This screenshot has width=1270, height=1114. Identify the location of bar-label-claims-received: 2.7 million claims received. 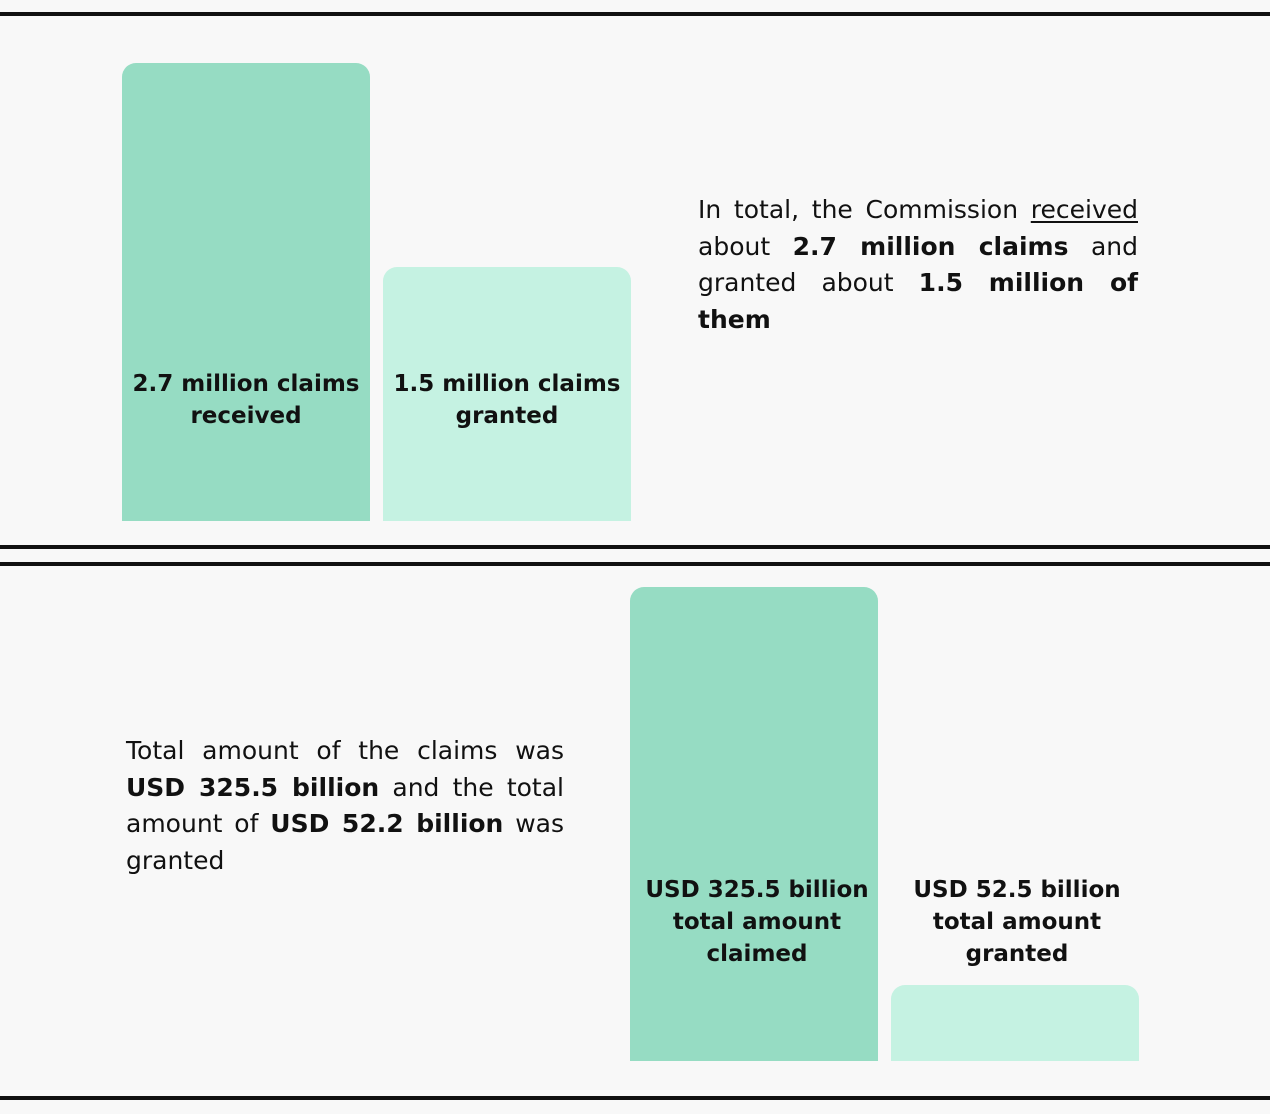
(246, 400).